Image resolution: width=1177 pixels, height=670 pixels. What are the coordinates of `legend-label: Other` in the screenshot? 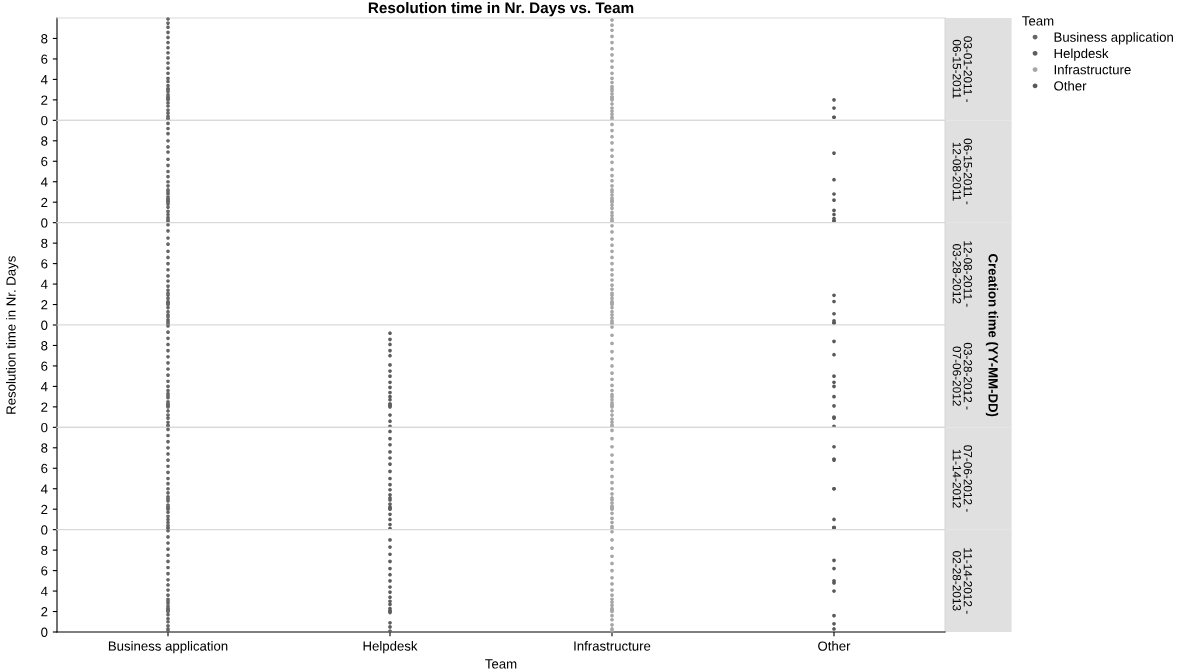 It's located at (1070, 85).